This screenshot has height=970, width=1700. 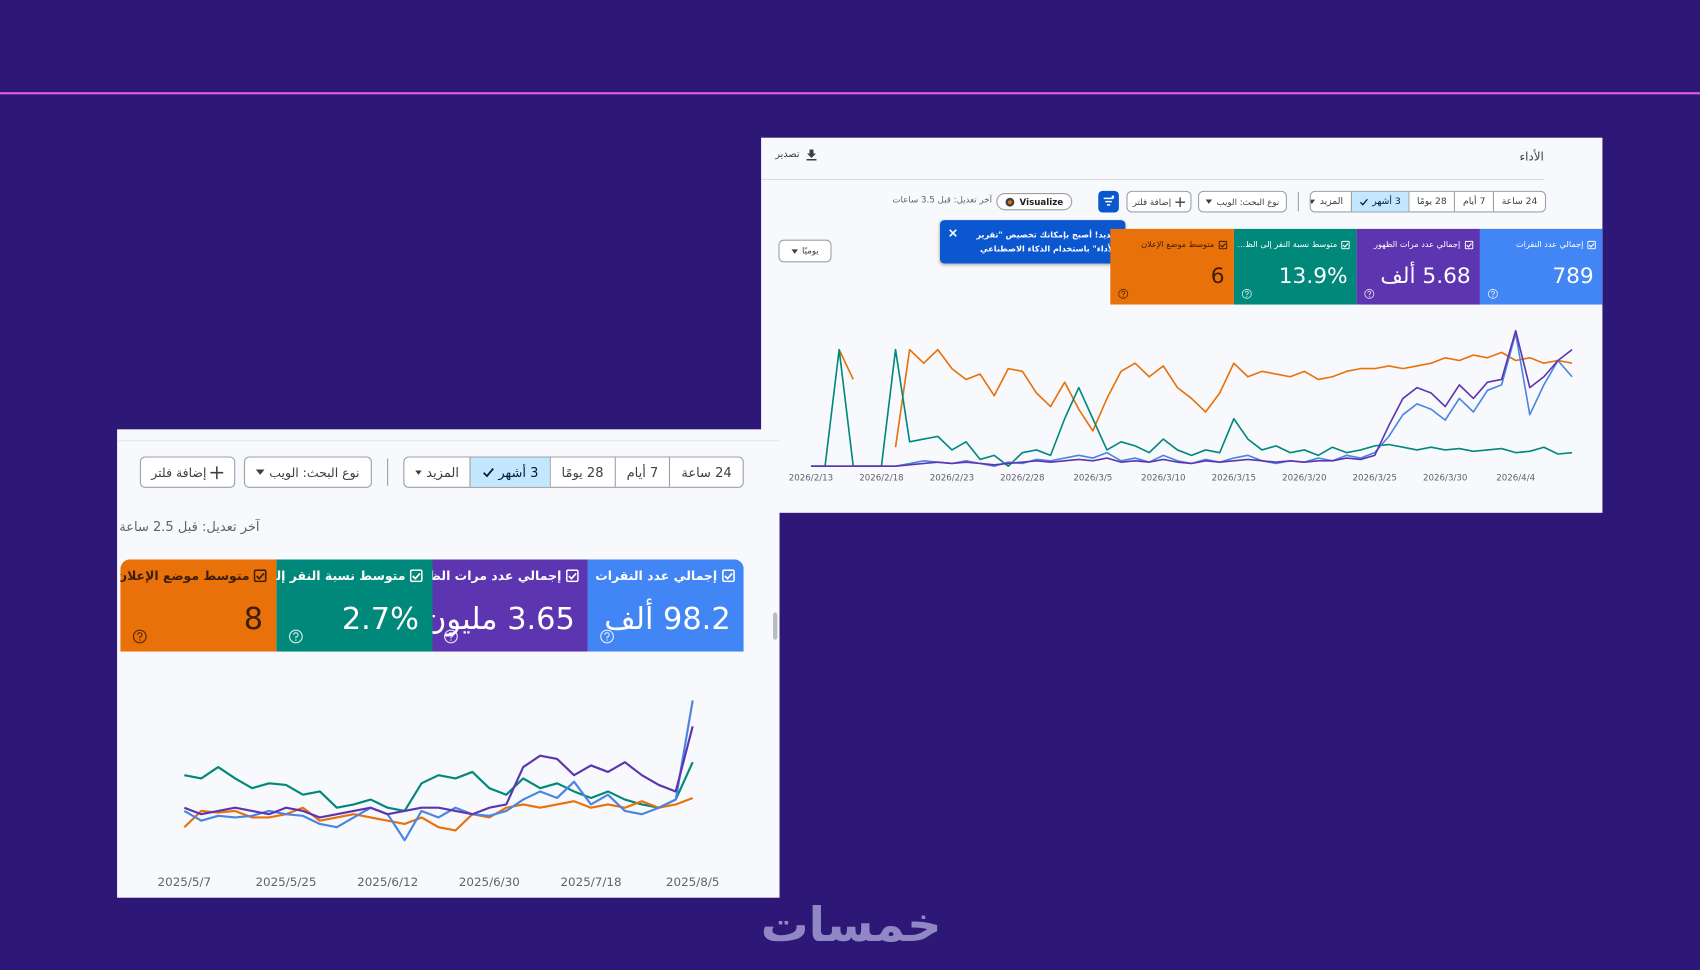 I want to click on filter-label: 28 يومًا, so click(x=1431, y=202).